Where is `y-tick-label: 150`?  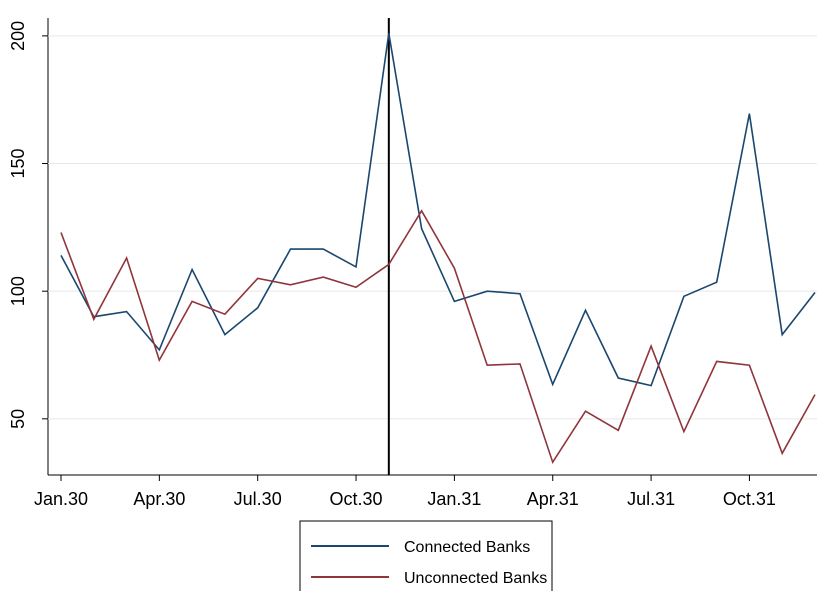
y-tick-label: 150 is located at coordinates (18, 164).